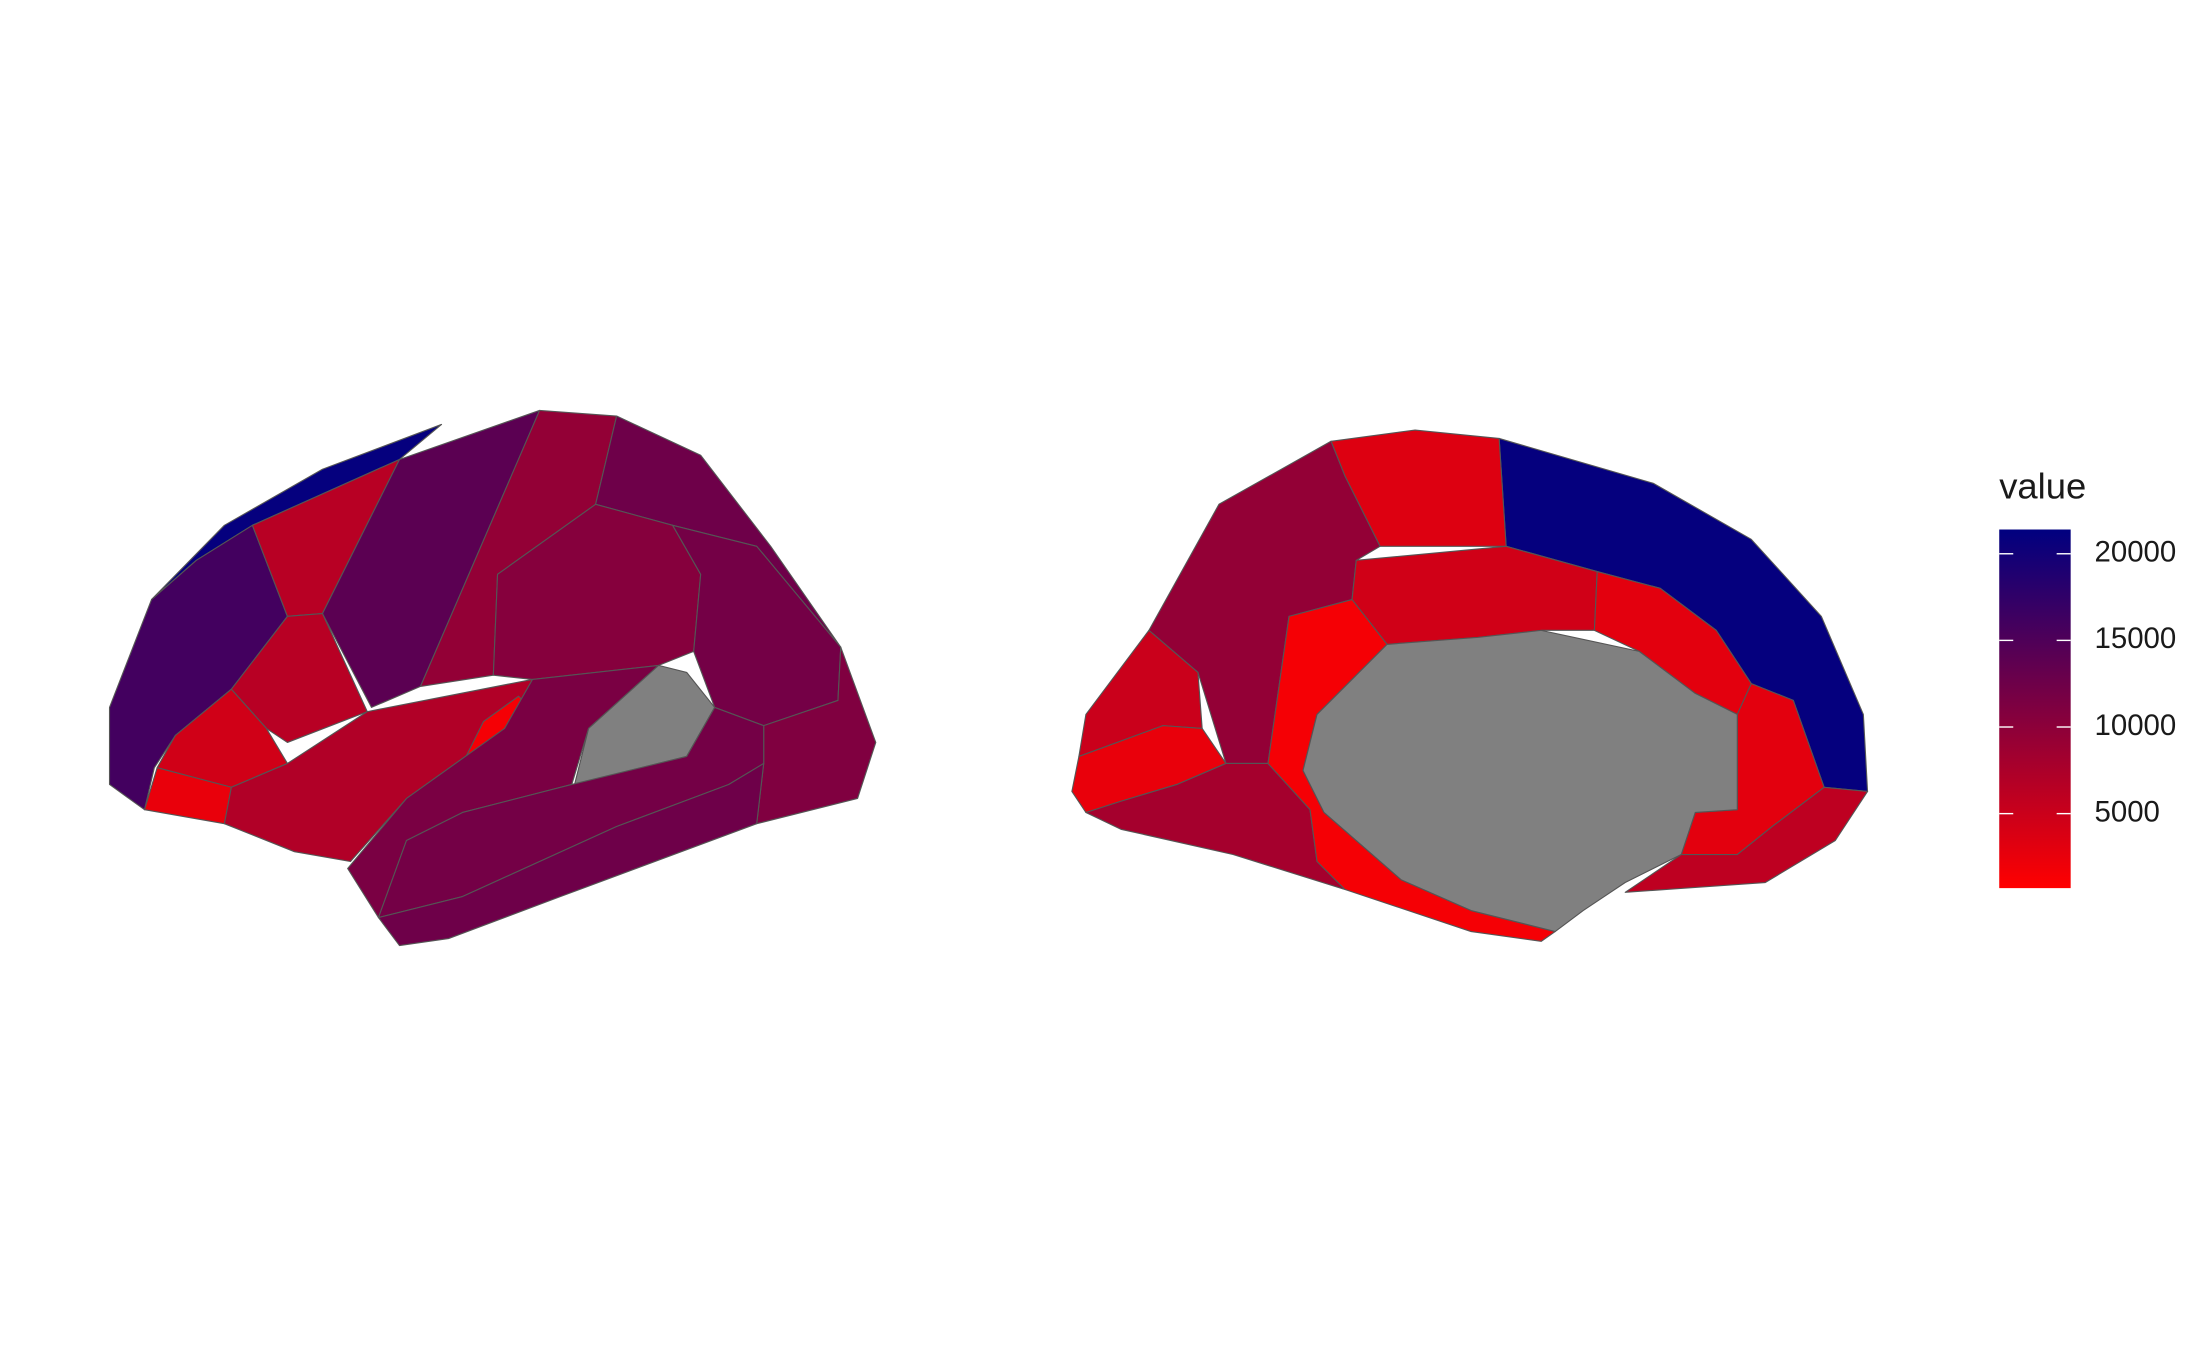 The image size is (2197, 1356). What do you see at coordinates (2135, 638) in the screenshot?
I see `colorbar-tick-label: 15000` at bounding box center [2135, 638].